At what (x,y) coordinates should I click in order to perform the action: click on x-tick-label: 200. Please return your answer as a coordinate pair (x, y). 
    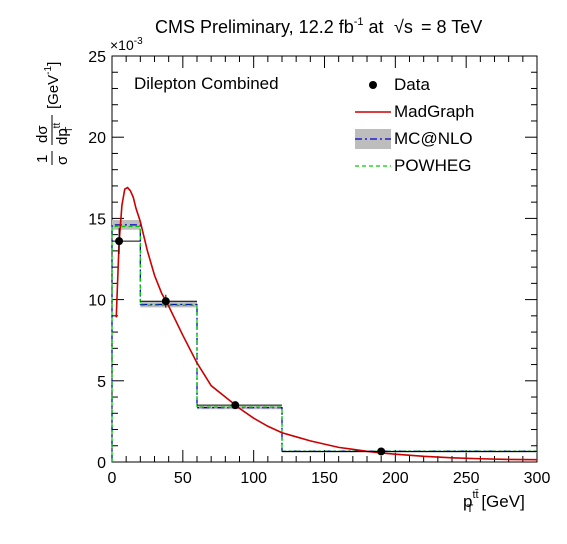
    Looking at the image, I should click on (395, 478).